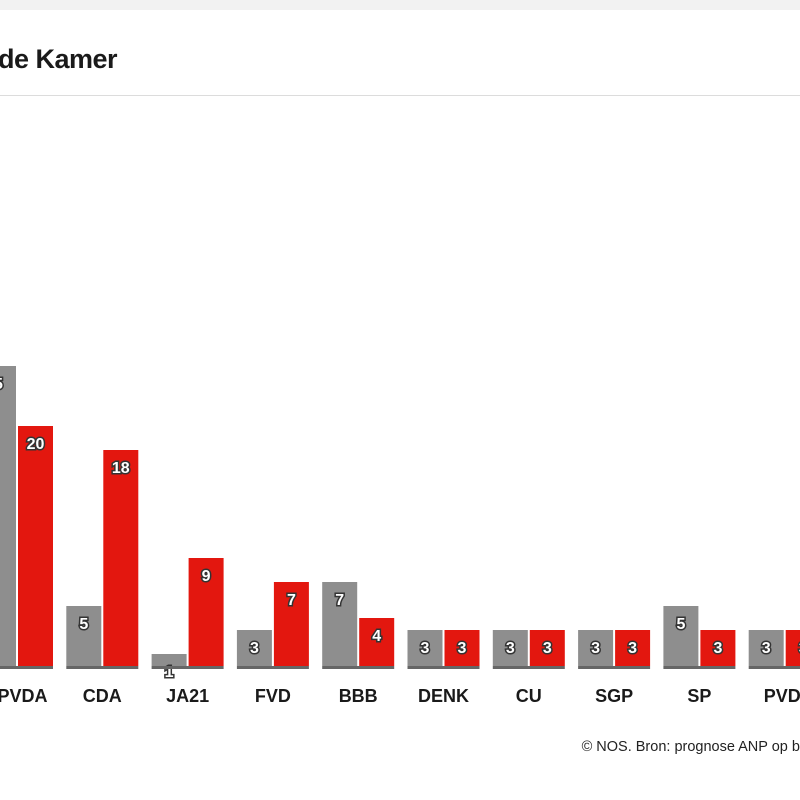  I want to click on baseline-pvdi, so click(774, 667).